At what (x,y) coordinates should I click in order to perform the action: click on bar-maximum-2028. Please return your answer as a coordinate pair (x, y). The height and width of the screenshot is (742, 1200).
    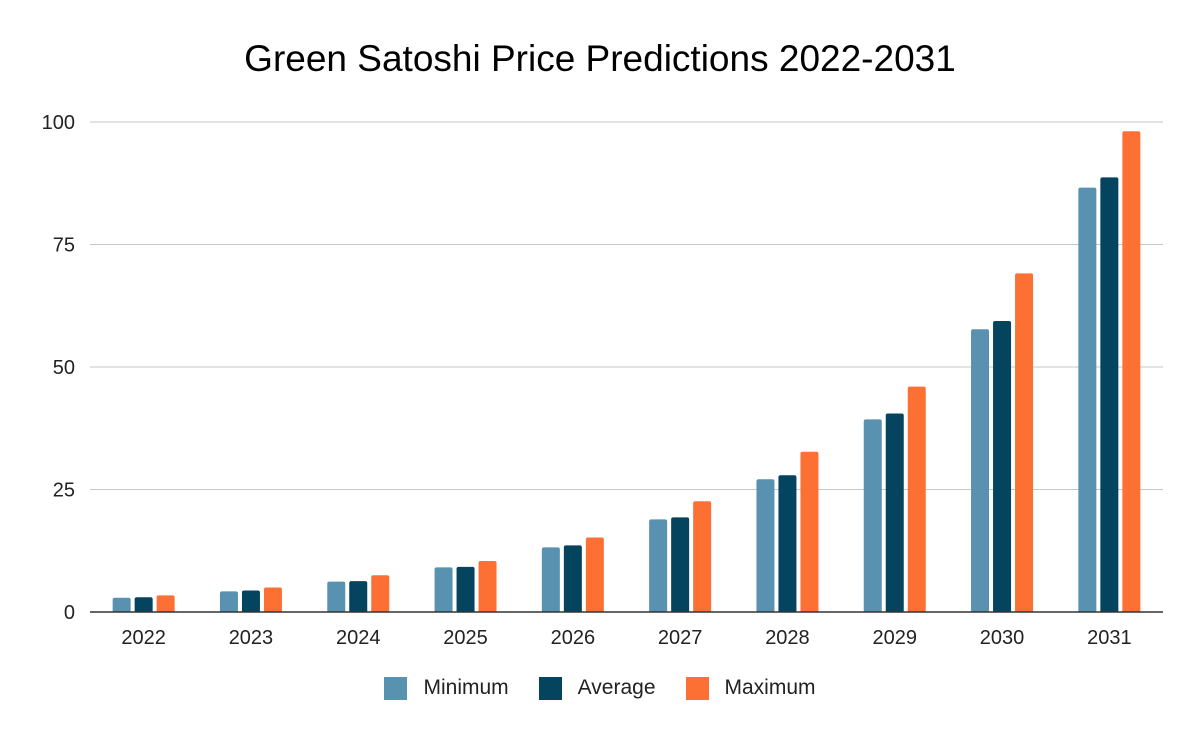
    Looking at the image, I should click on (809, 531).